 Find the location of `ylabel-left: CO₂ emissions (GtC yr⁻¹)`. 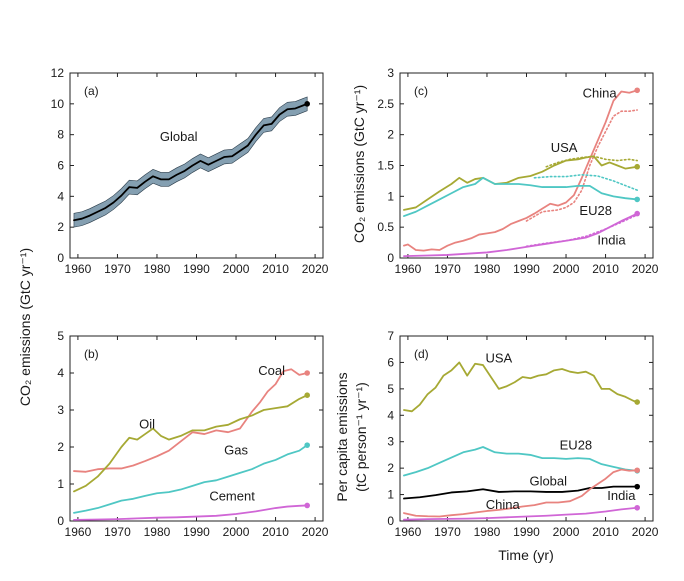

ylabel-left: CO₂ emissions (GtC yr⁻¹) is located at coordinates (25, 327).